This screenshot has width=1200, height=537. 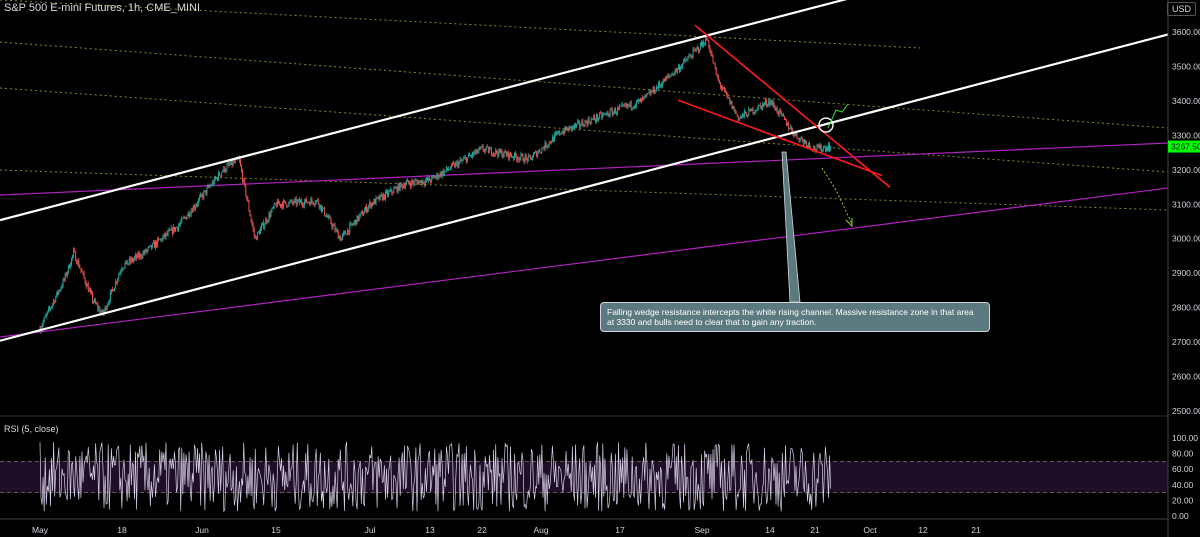 I want to click on rsi-indicator-label: RSI (5, close), so click(x=31, y=429).